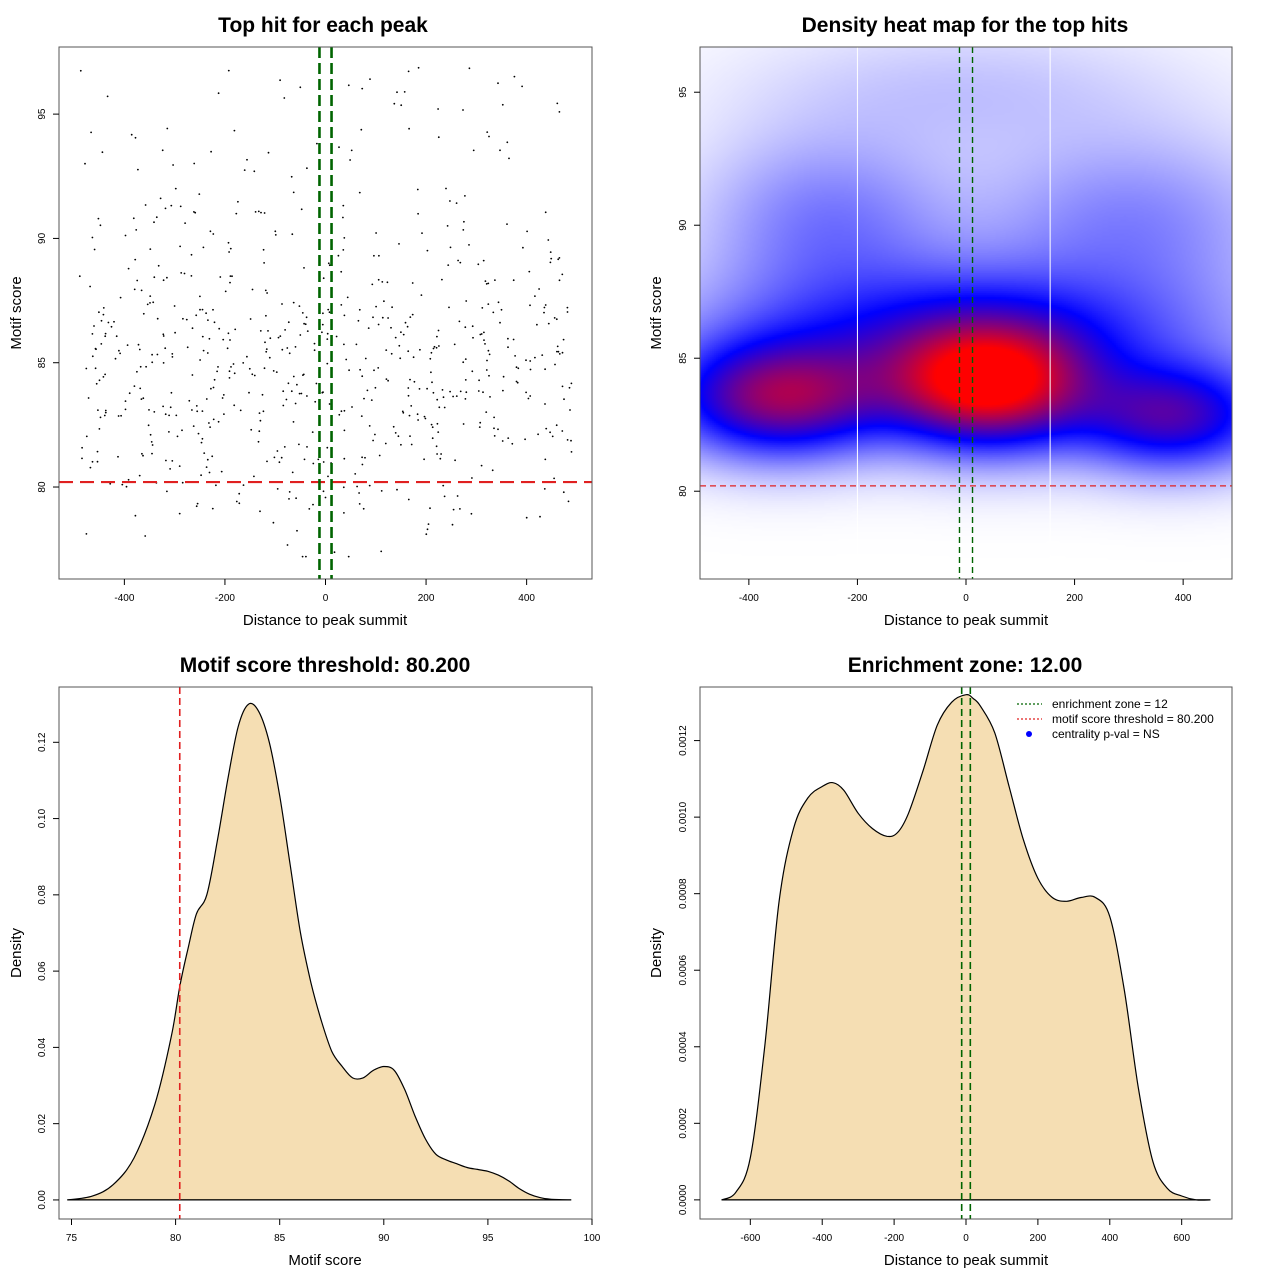 Image resolution: width=1280 pixels, height=1280 pixels. Describe the element at coordinates (1038, 1238) in the screenshot. I see `x-tick-label: 200` at that location.